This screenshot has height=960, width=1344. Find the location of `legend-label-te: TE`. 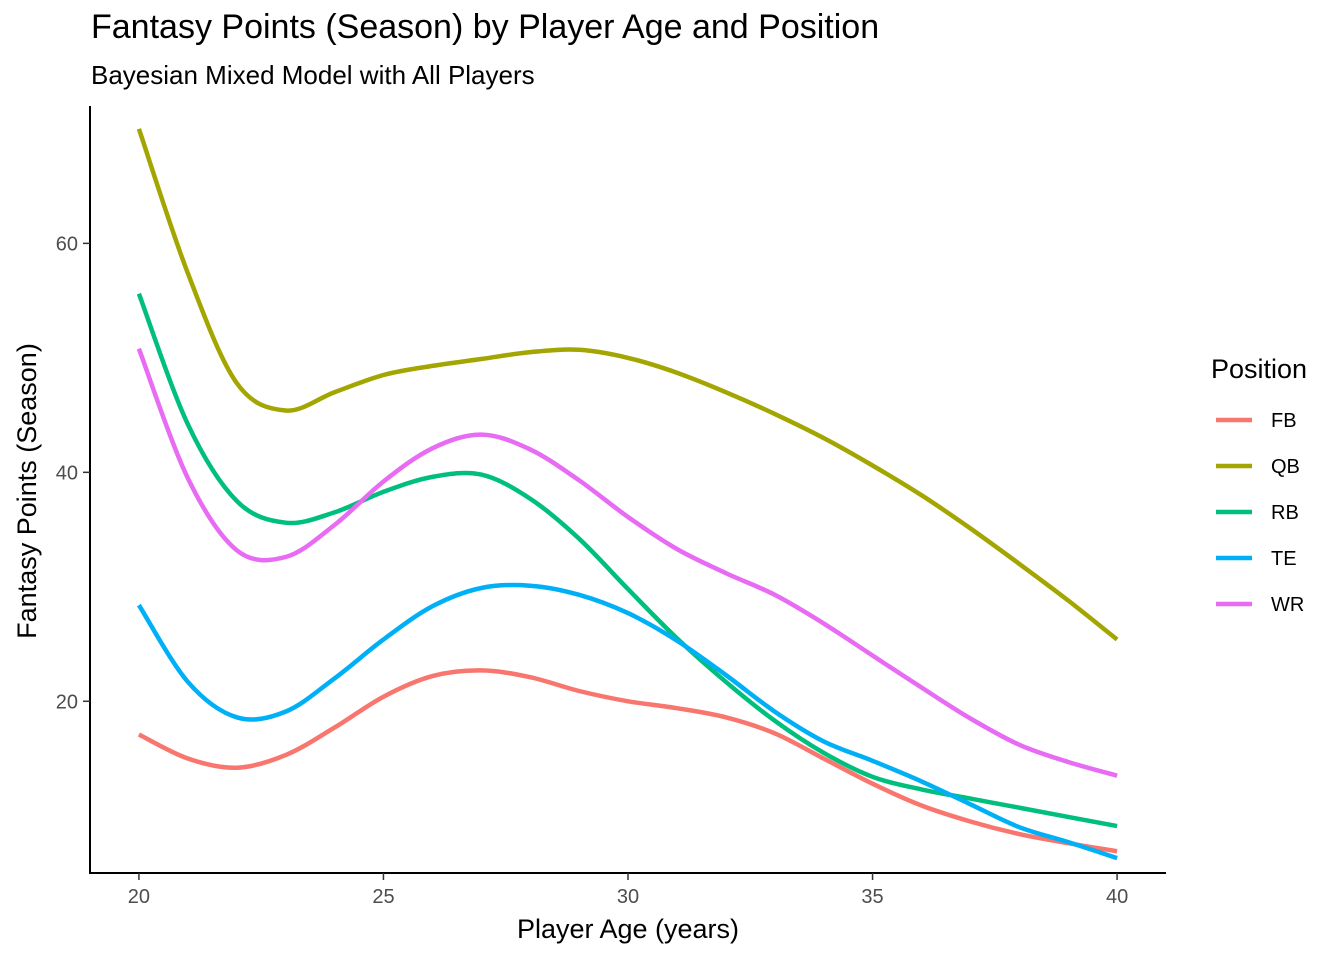

legend-label-te: TE is located at coordinates (1284, 559).